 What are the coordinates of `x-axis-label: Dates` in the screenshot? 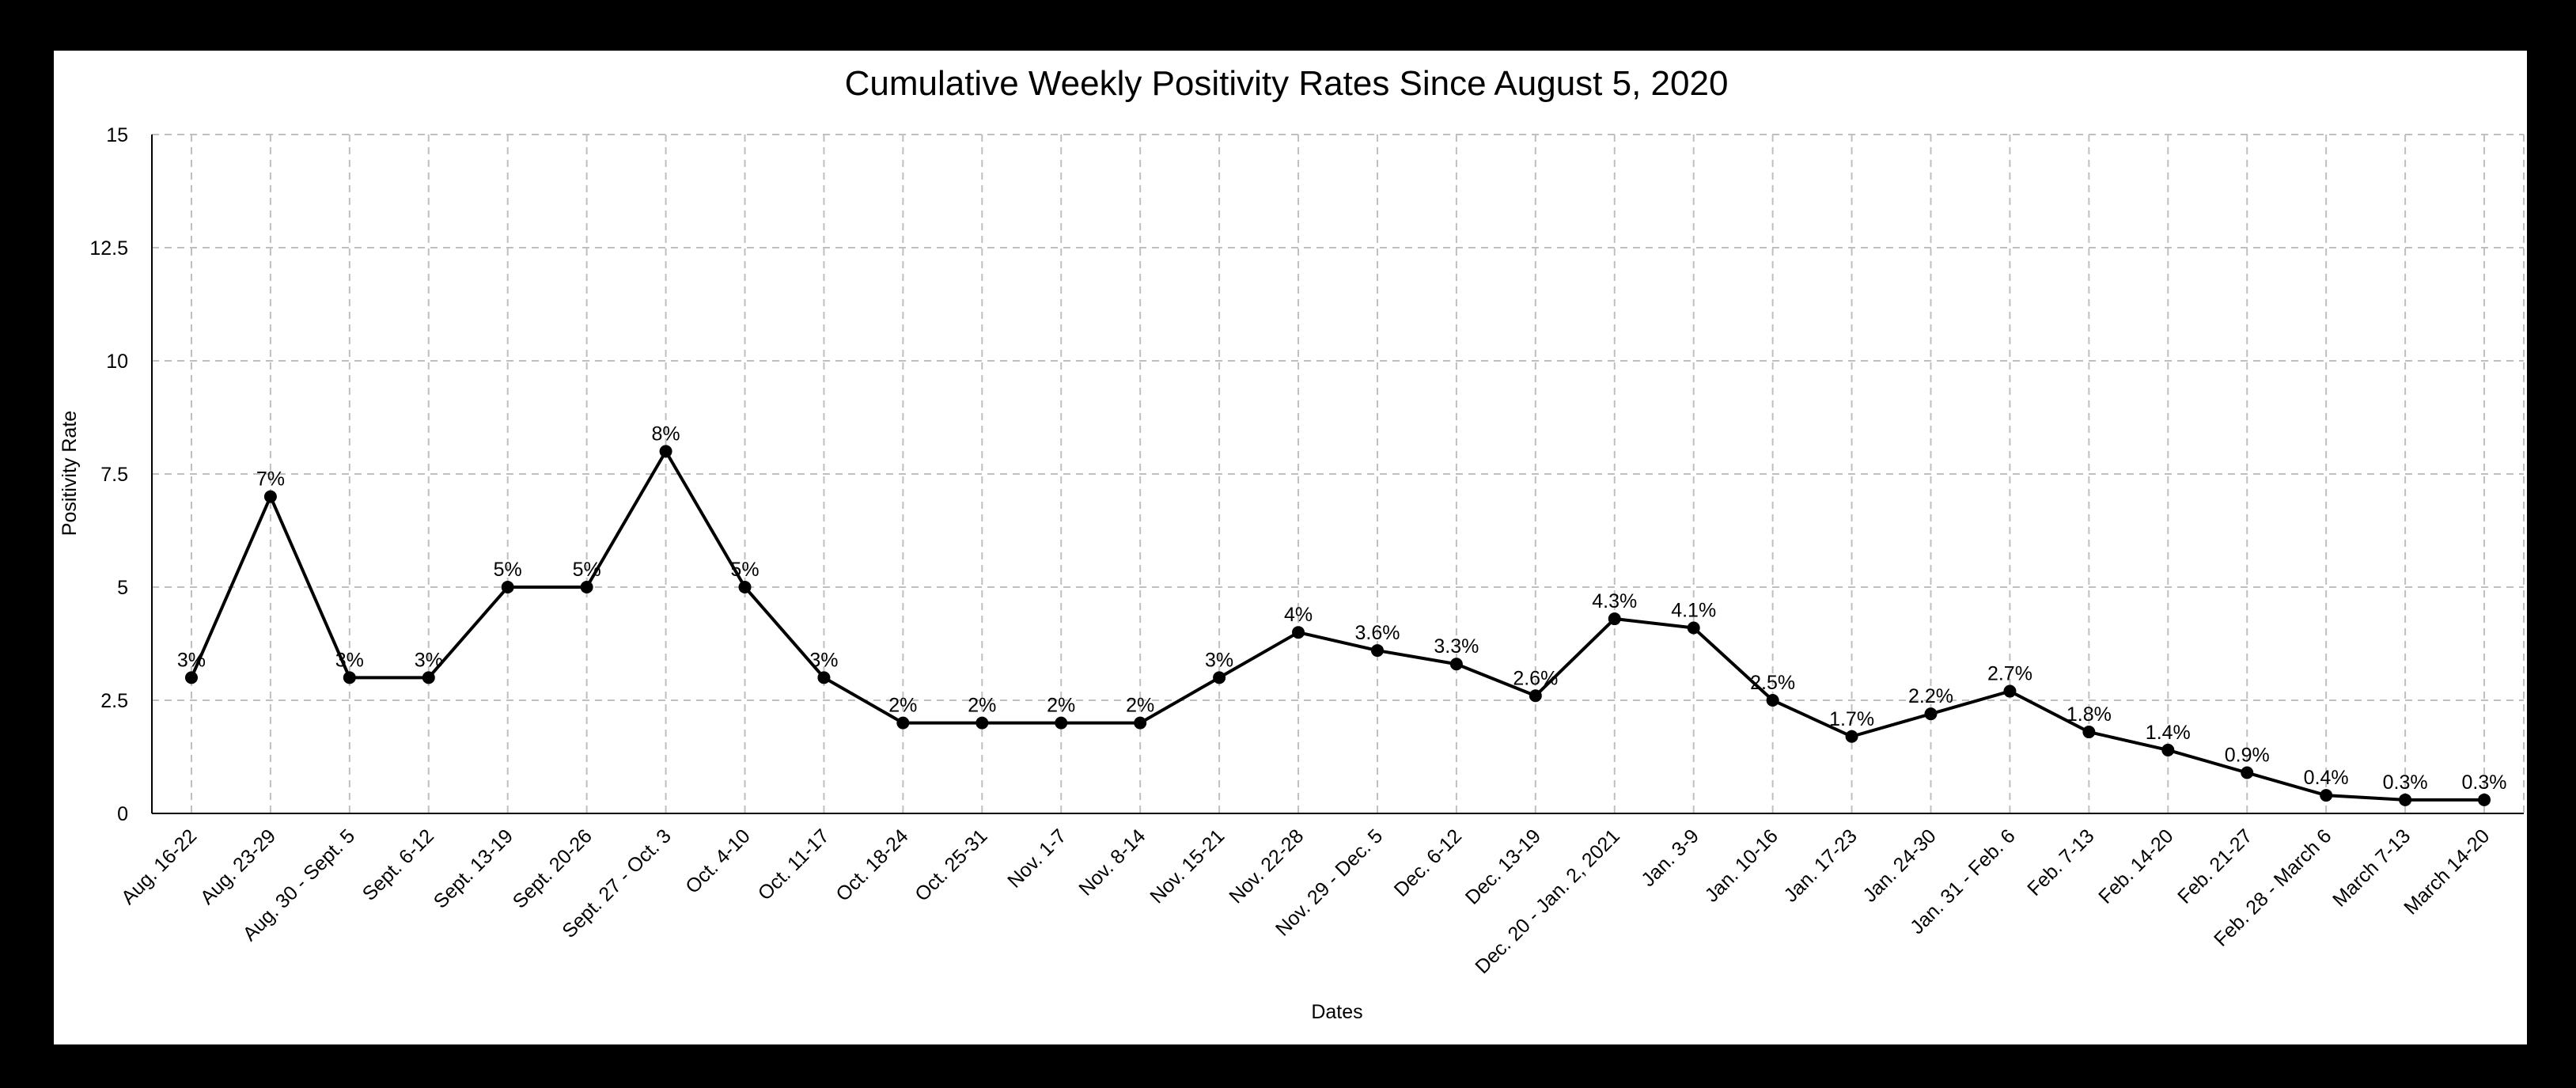 It's located at (1336, 1012).